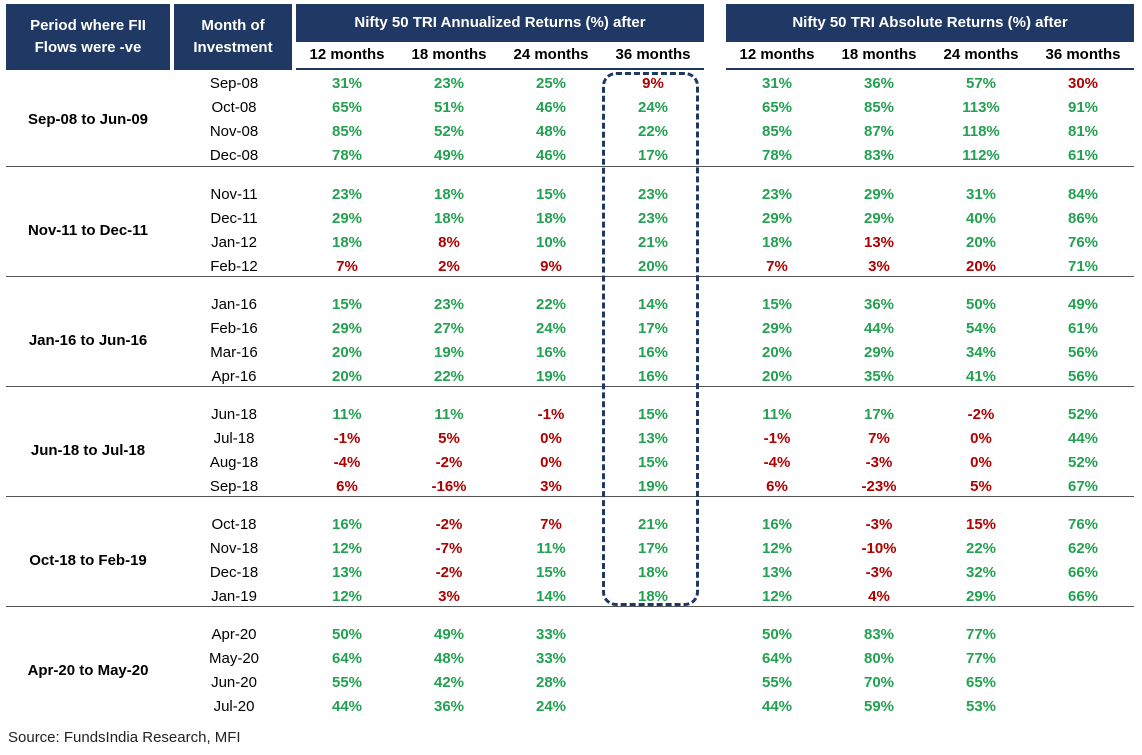 This screenshot has height=755, width=1142. Describe the element at coordinates (234, 352) in the screenshot. I see `month-cell: Mar-16` at that location.